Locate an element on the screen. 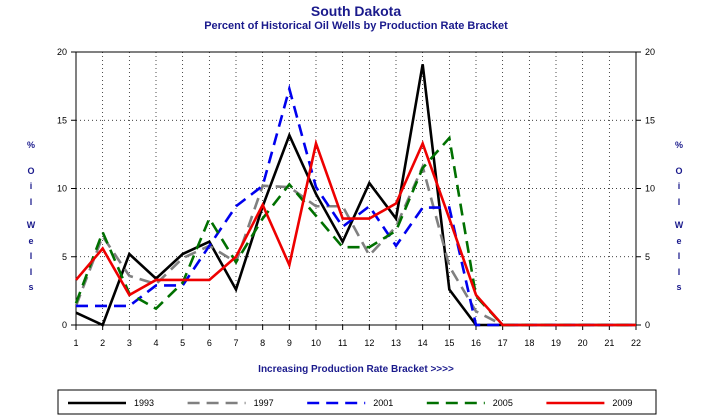  x-tick-label: 4 is located at coordinates (155, 343).